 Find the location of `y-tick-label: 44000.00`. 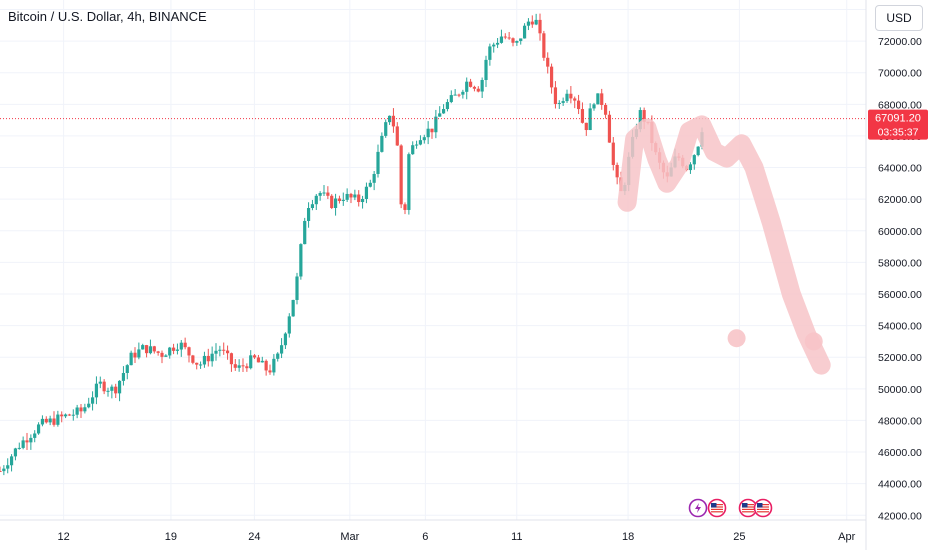

y-tick-label: 44000.00 is located at coordinates (900, 485).